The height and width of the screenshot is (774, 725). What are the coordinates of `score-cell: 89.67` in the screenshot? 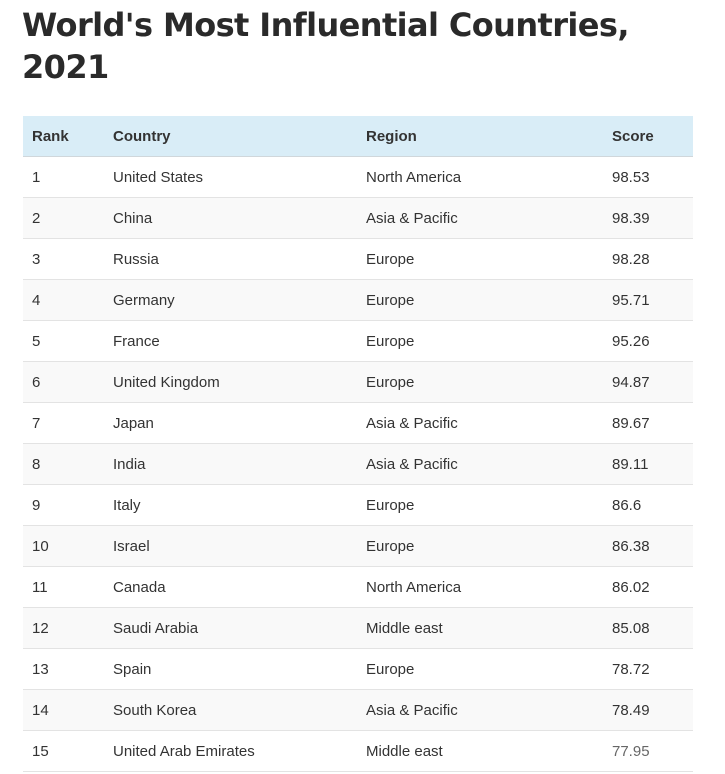 It's located at (652, 423).